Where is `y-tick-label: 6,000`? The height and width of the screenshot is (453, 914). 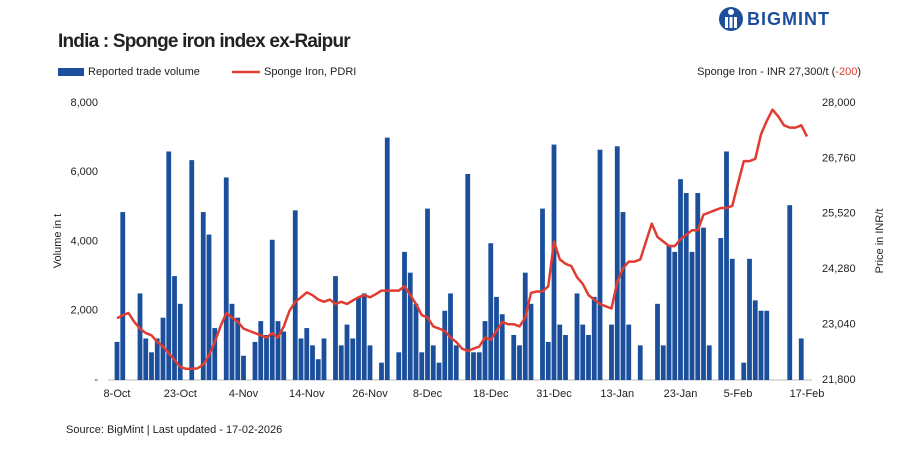
y-tick-label: 6,000 is located at coordinates (84, 172).